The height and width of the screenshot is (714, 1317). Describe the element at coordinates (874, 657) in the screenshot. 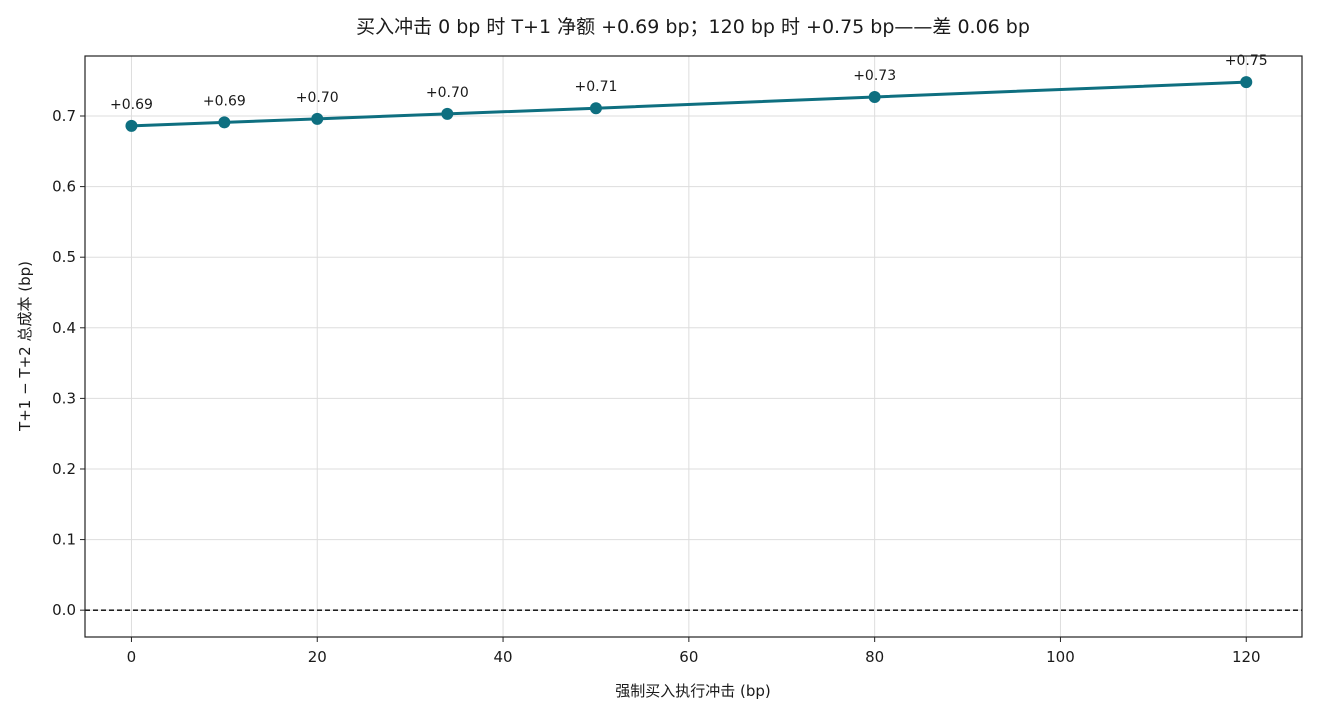

I see `x-tick-label: 80` at that location.